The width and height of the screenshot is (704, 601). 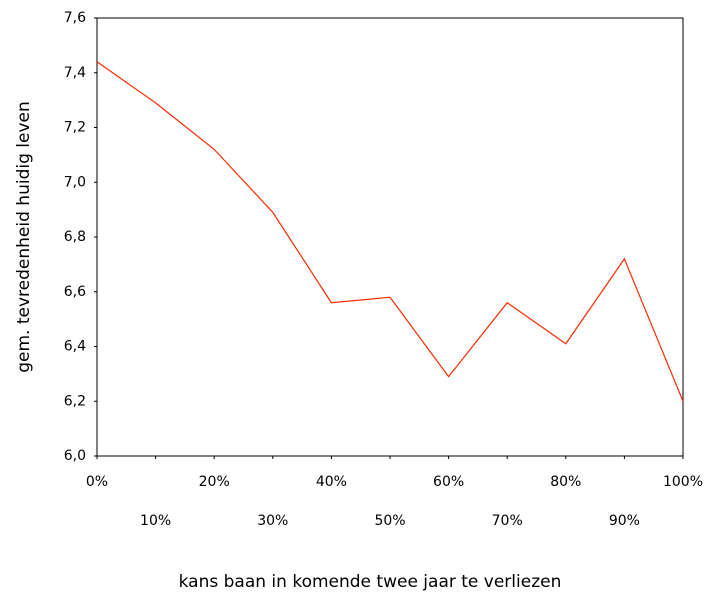 I want to click on y-tick-label: 6,8, so click(x=75, y=237).